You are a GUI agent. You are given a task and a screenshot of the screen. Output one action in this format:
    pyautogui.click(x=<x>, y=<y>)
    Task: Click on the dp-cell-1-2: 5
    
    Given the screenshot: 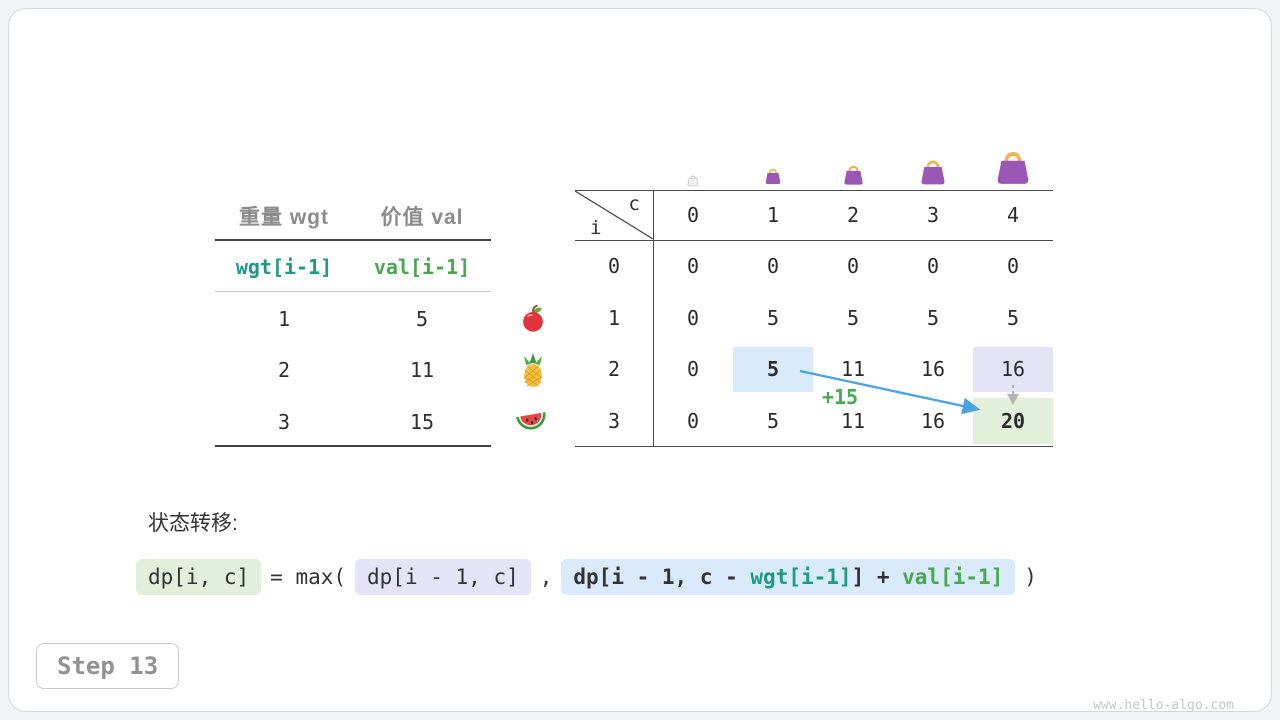 What is the action you would take?
    pyautogui.click(x=853, y=317)
    